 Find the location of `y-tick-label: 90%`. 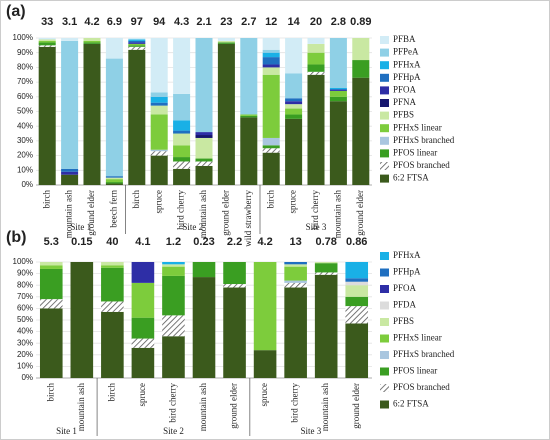

y-tick-label: 90% is located at coordinates (25, 273).